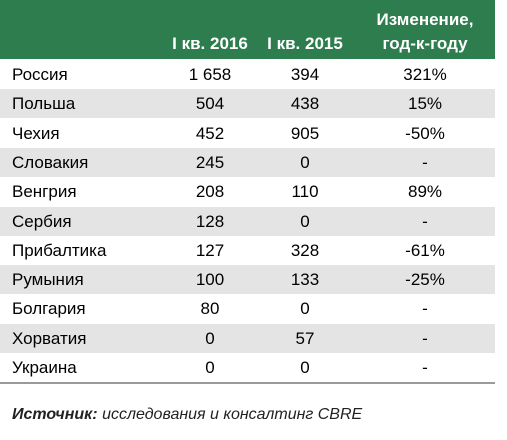  What do you see at coordinates (49, 309) in the screenshot?
I see `row-label: Болгария` at bounding box center [49, 309].